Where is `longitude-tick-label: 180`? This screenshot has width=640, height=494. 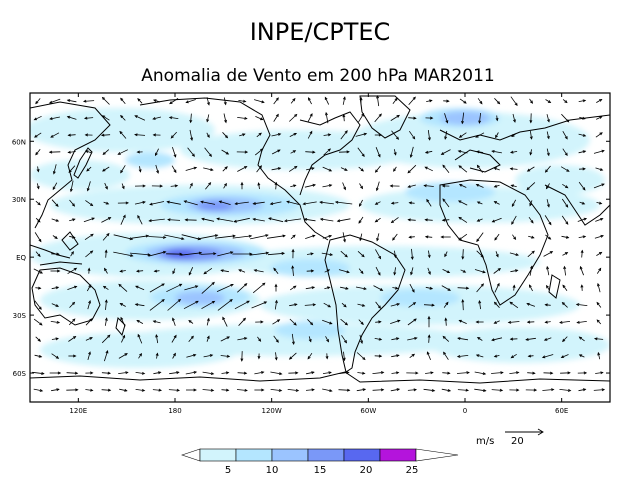
longitude-tick-label: 180 is located at coordinates (174, 411).